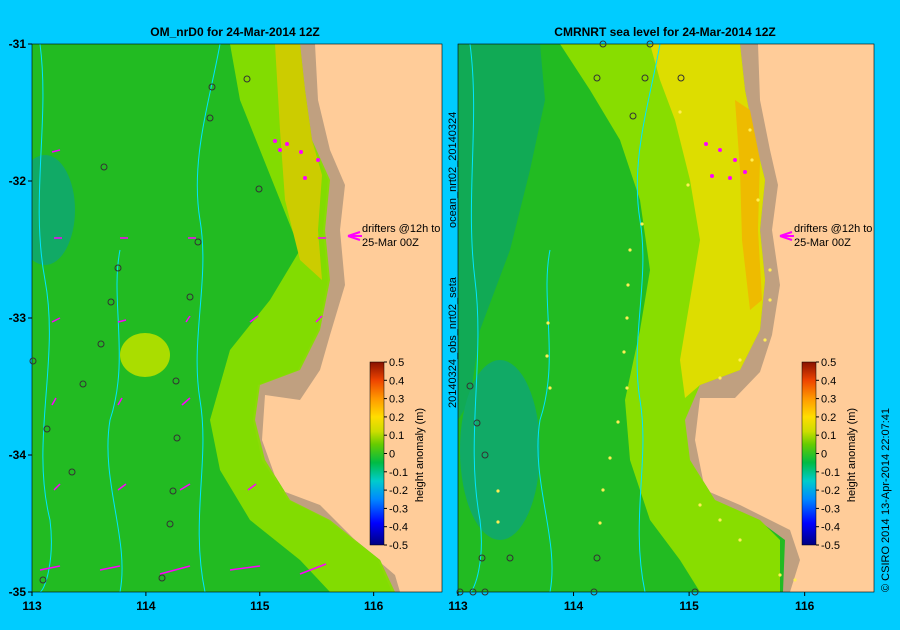  I want to click on right-colorbar-label: height anomaly (m), so click(852, 455).